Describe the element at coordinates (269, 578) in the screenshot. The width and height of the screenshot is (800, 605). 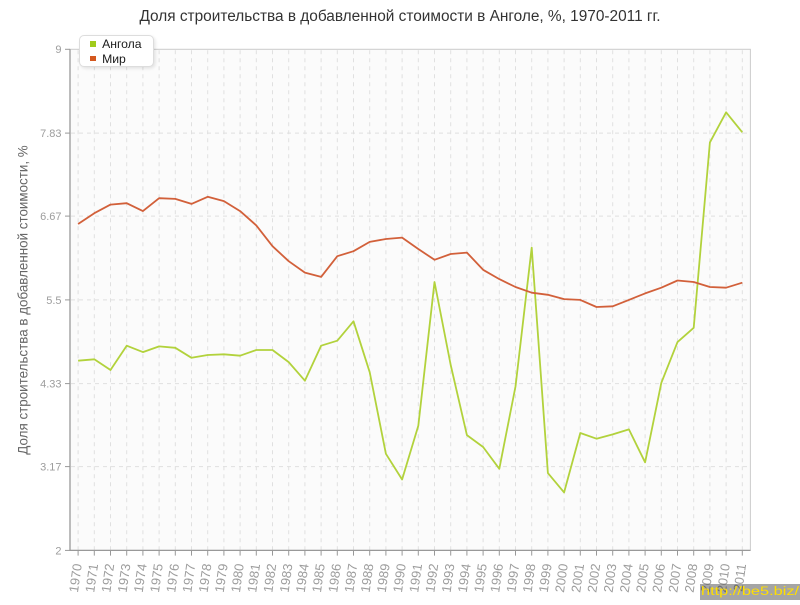
I see `svg-text: 1982` at that location.